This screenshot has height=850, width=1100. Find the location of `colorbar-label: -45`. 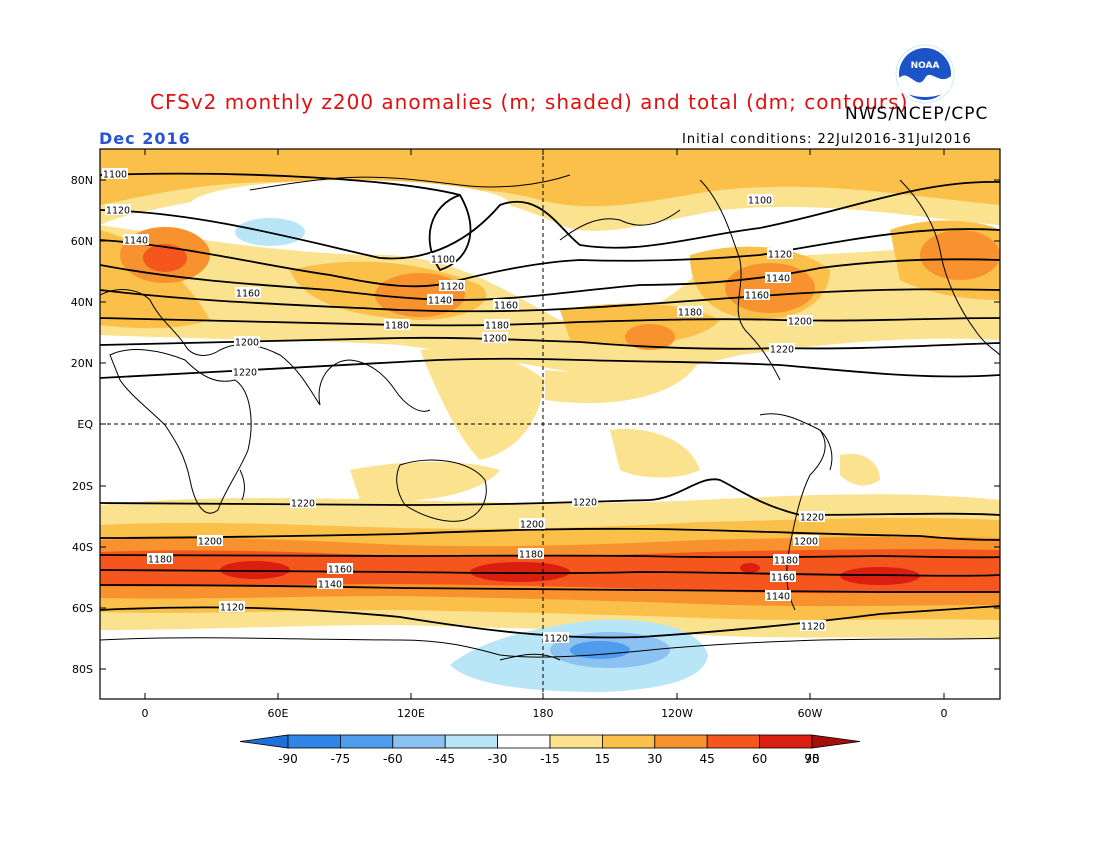

colorbar-label: -45 is located at coordinates (445, 759).